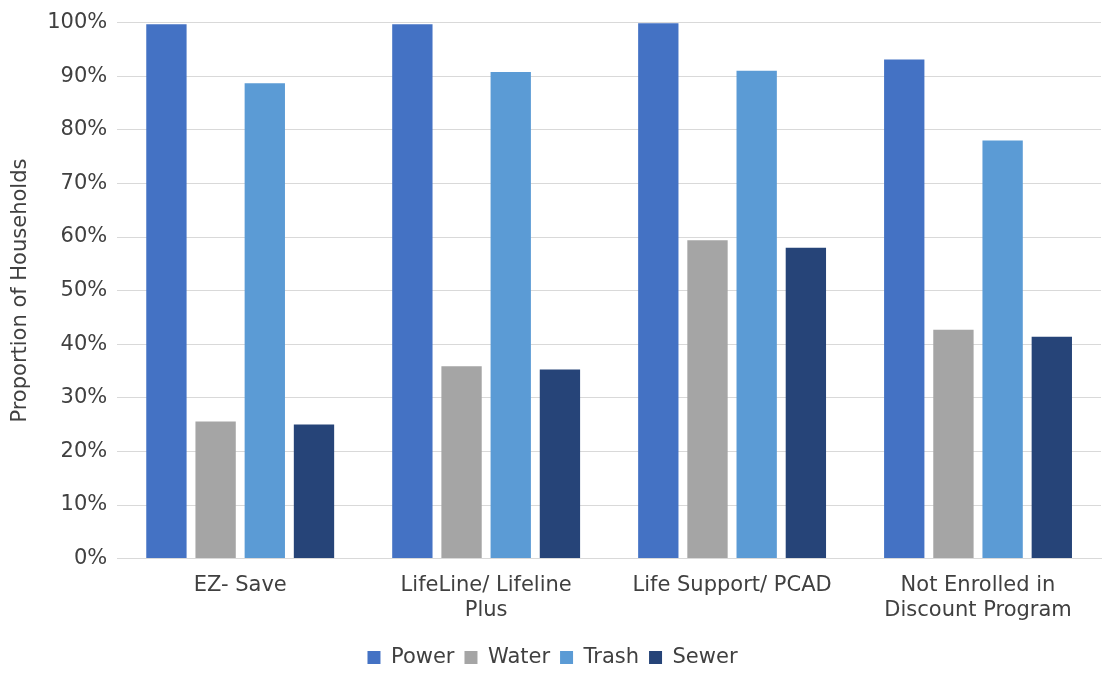 The width and height of the screenshot is (1115, 682). What do you see at coordinates (422, 655) in the screenshot?
I see `legend-label: Power` at bounding box center [422, 655].